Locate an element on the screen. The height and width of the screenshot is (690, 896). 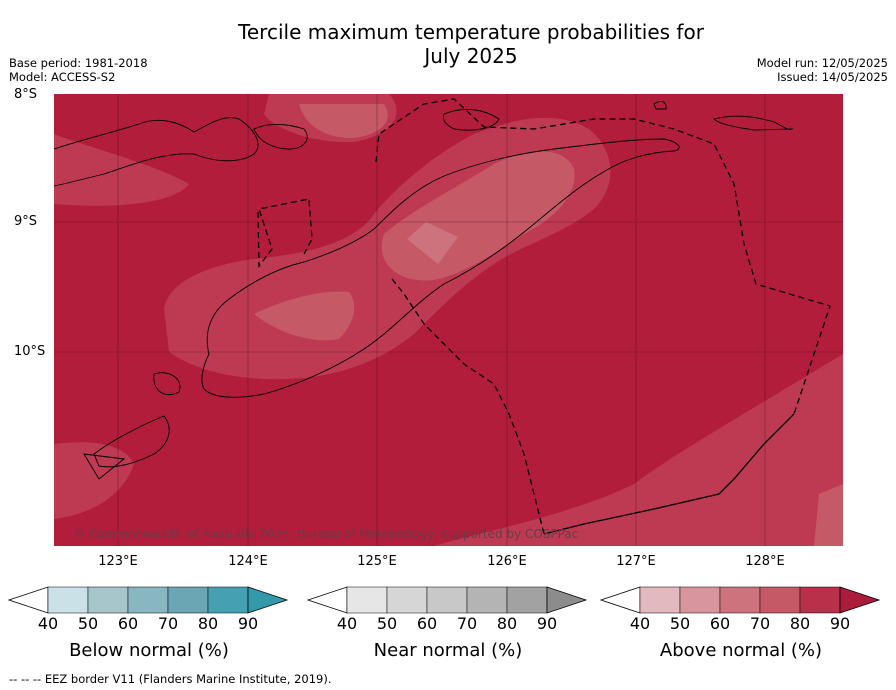
colorbar-below-normal-label: Below normal (%) is located at coordinates (149, 650).